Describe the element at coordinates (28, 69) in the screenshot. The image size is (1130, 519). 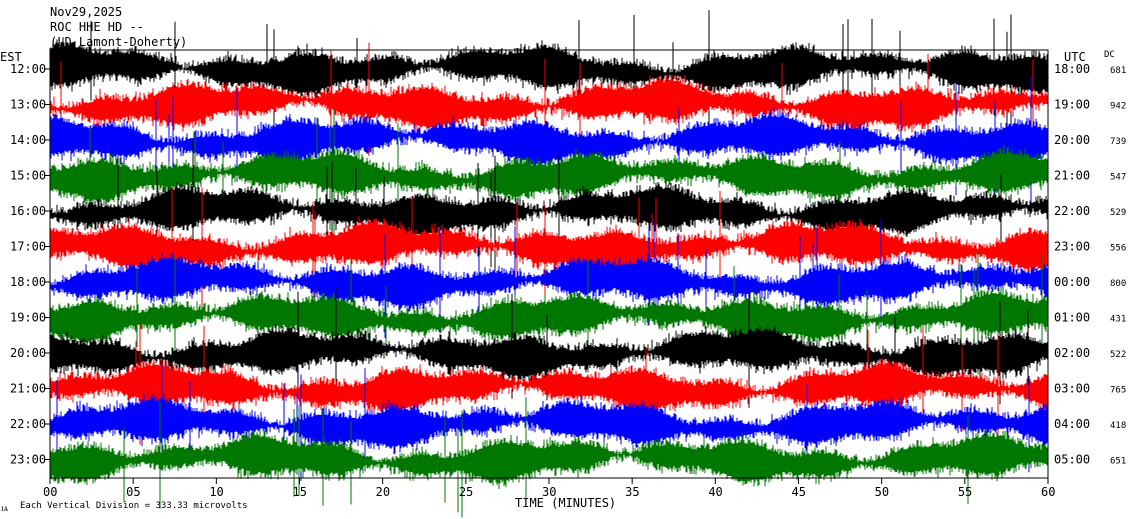
I see `est-hour-label: 12:00` at that location.